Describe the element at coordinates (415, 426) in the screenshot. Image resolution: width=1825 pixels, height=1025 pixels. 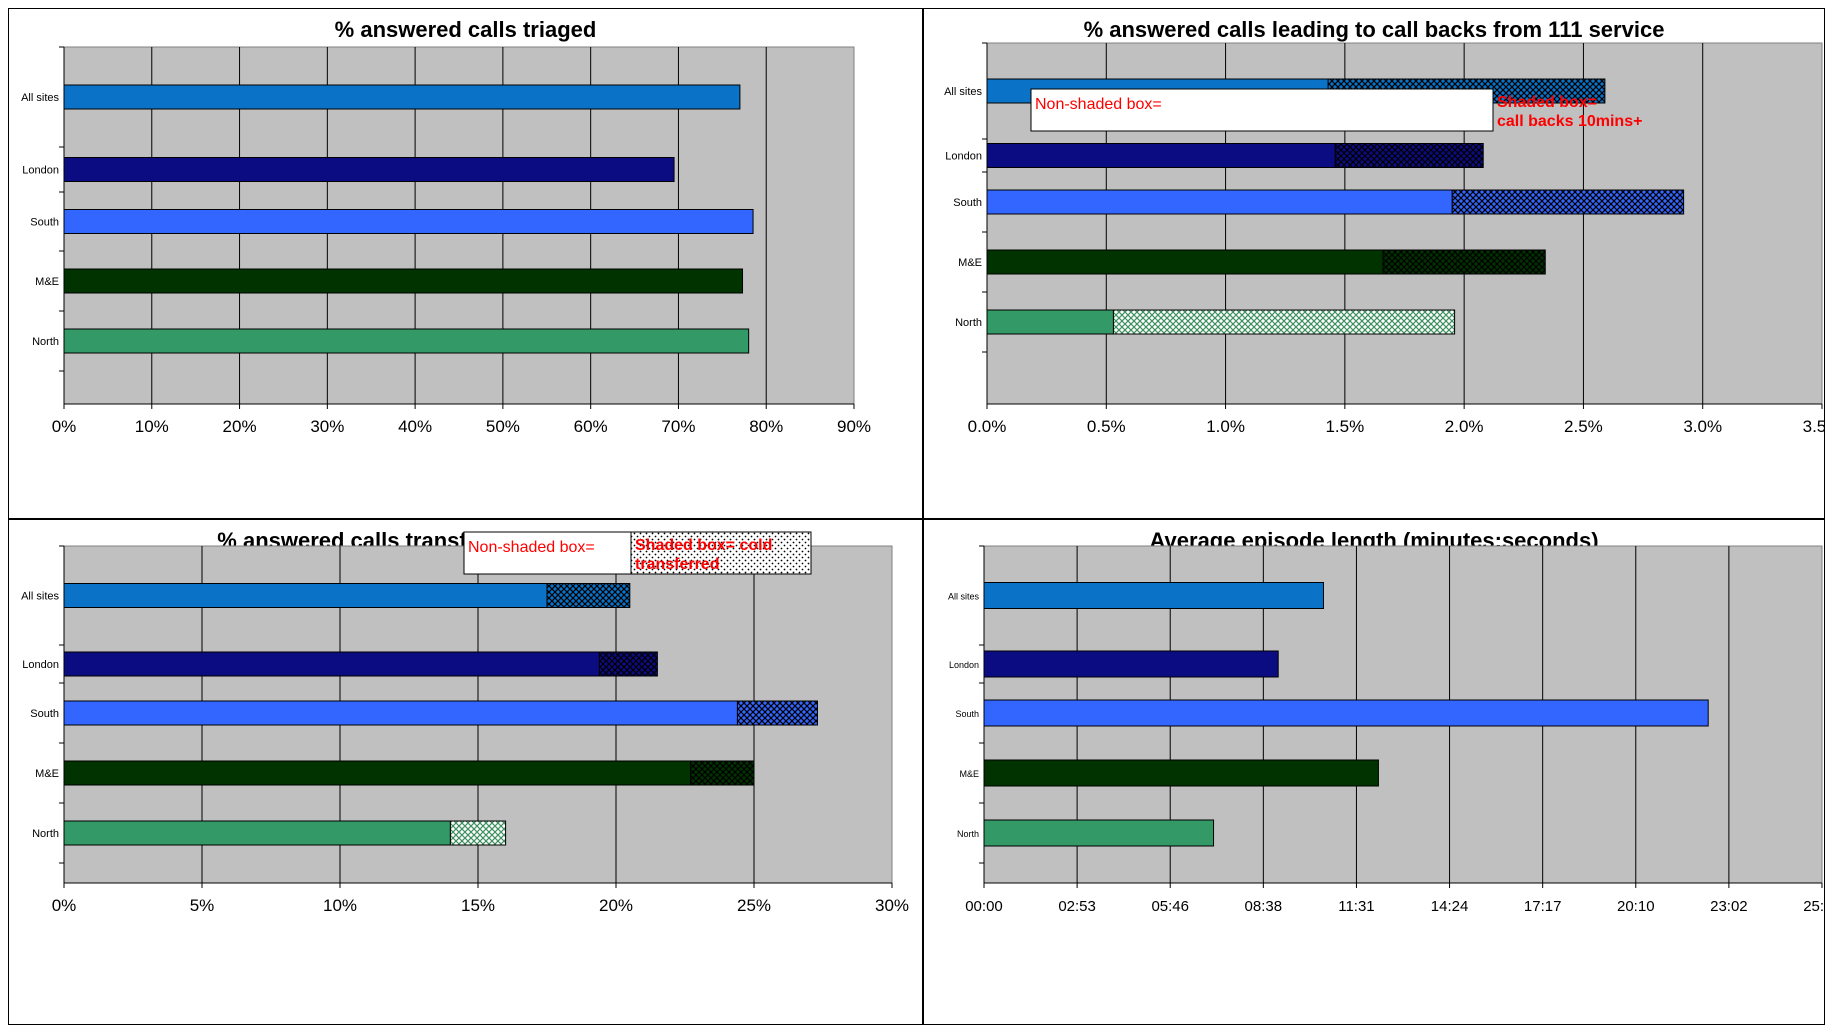
I see `x-tick-label: 40%` at that location.